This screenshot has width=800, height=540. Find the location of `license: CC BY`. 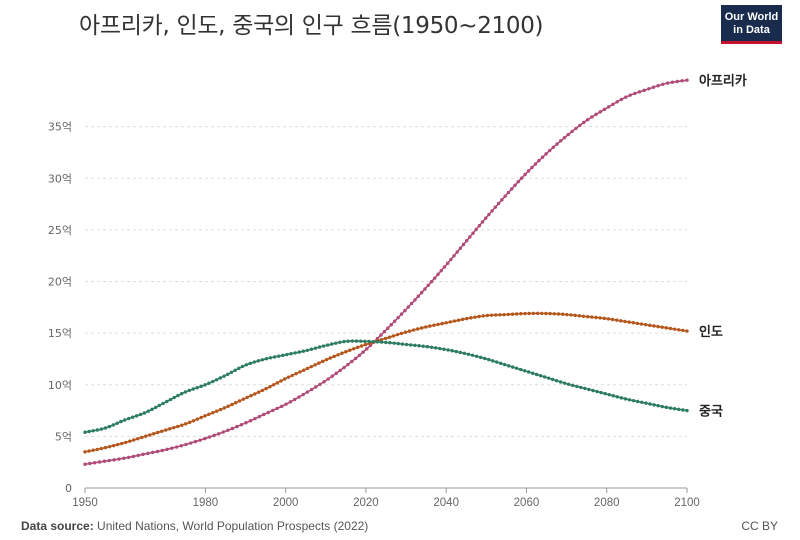

license: CC BY is located at coordinates (759, 526).